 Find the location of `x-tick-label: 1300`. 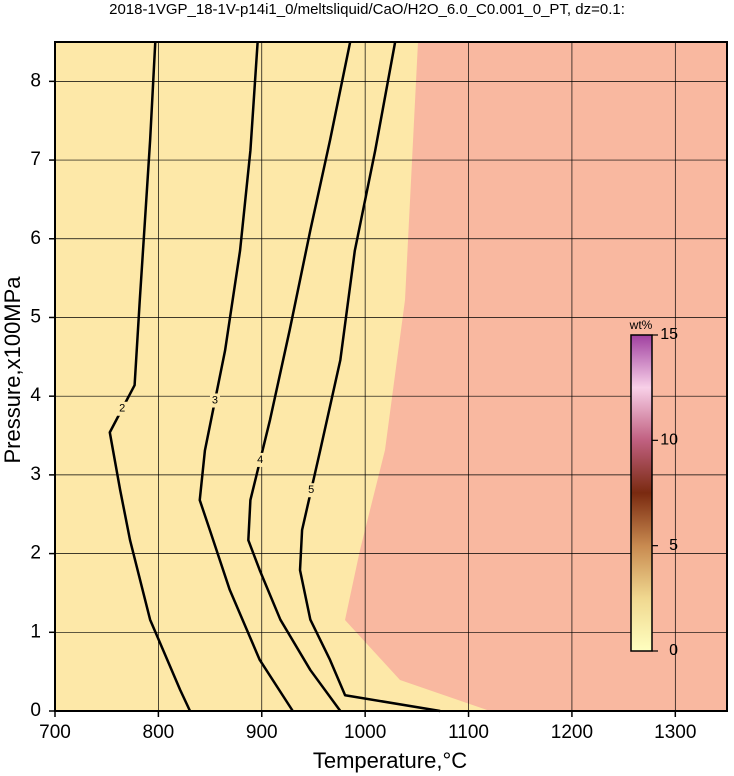

x-tick-label: 1300 is located at coordinates (675, 732).